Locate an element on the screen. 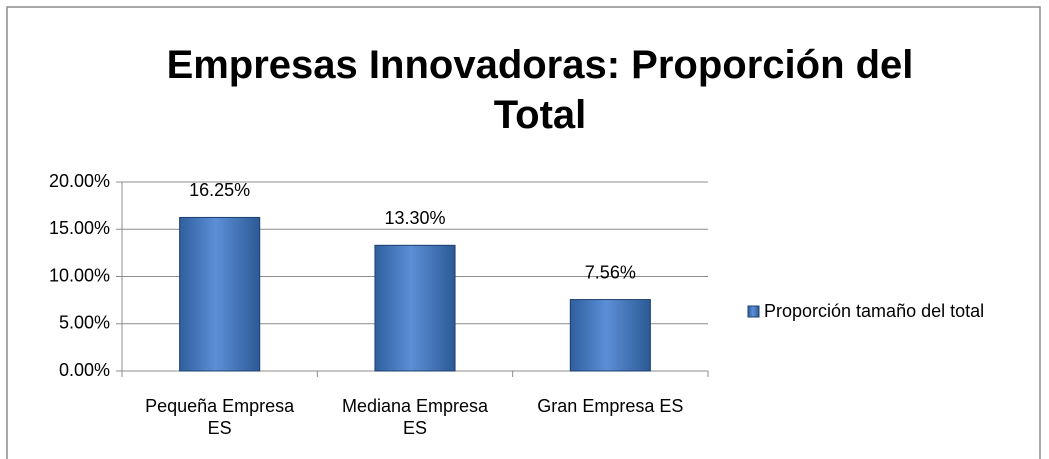 The image size is (1049, 459). data-label: 16.25% is located at coordinates (219, 190).